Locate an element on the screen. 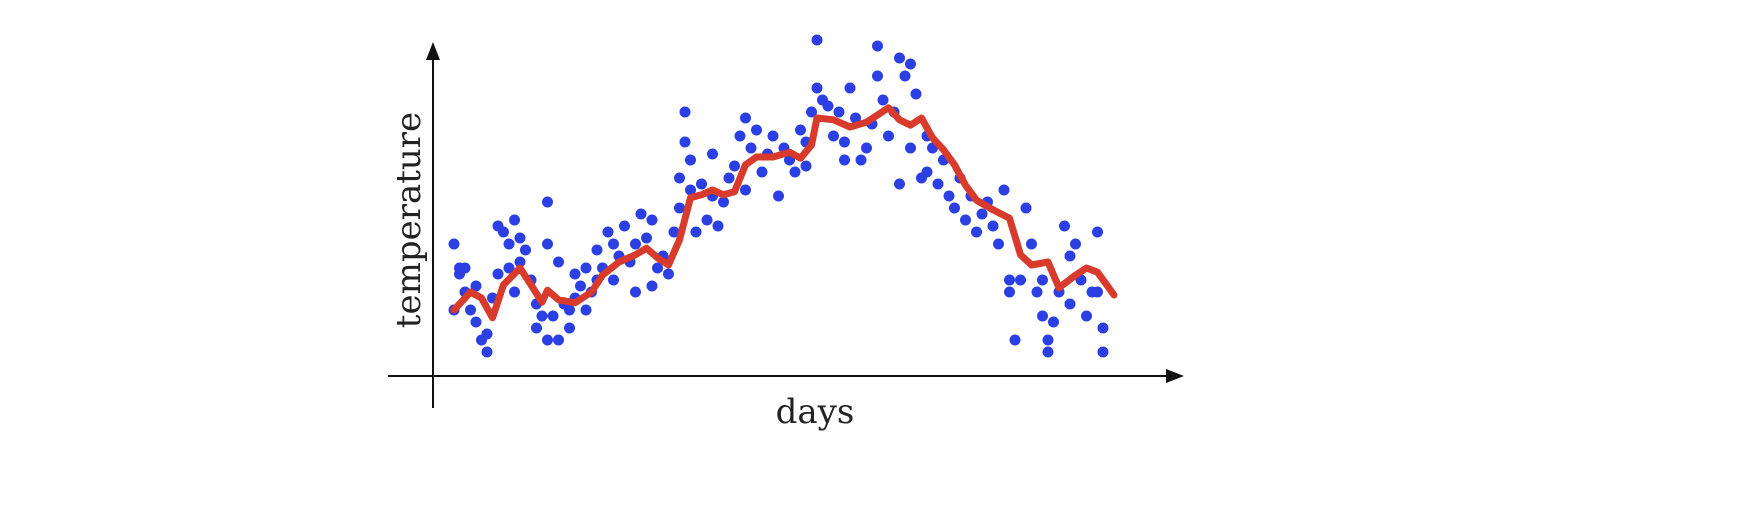  x-arrow is located at coordinates (1175, 376).